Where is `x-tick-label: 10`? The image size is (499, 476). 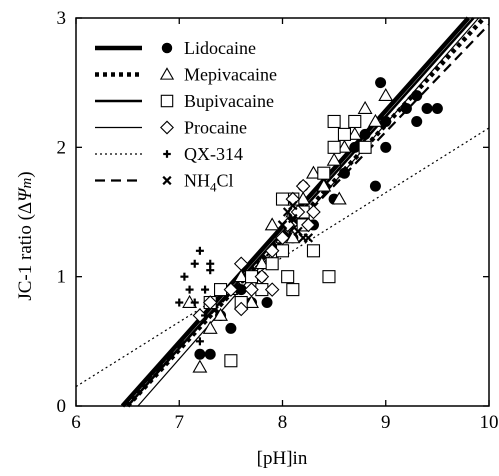
x-tick-label: 10 is located at coordinates (489, 422).